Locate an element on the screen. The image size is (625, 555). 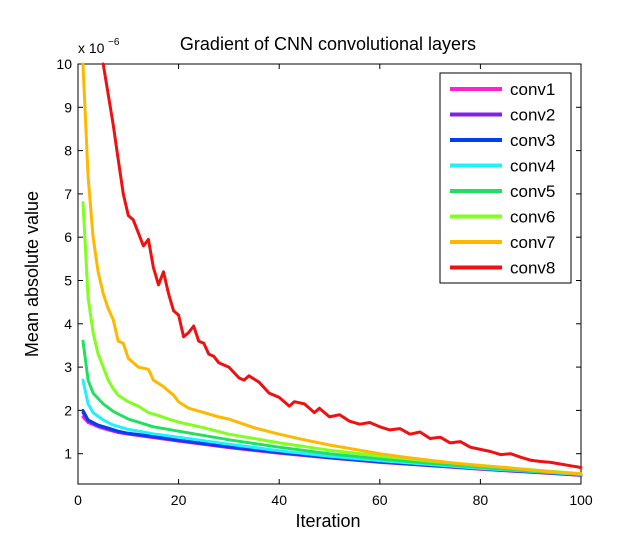
legend-label-conv1: conv1 is located at coordinates (532, 89).